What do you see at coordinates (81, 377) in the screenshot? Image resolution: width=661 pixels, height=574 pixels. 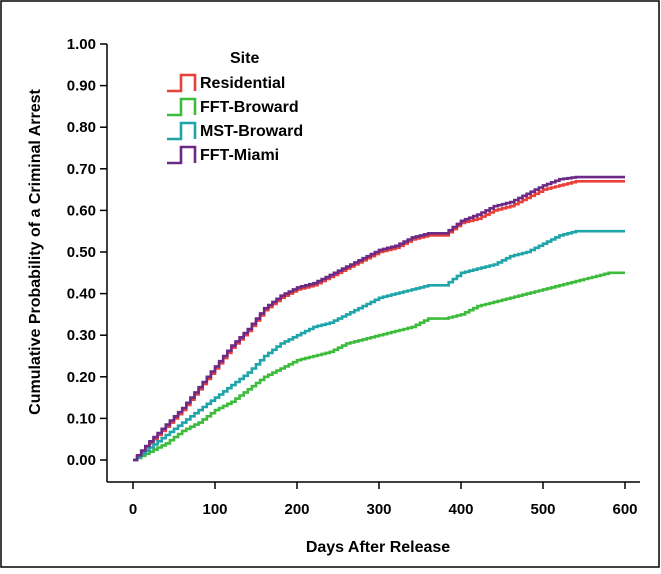 I see `y-tick-label: 0.20` at bounding box center [81, 377].